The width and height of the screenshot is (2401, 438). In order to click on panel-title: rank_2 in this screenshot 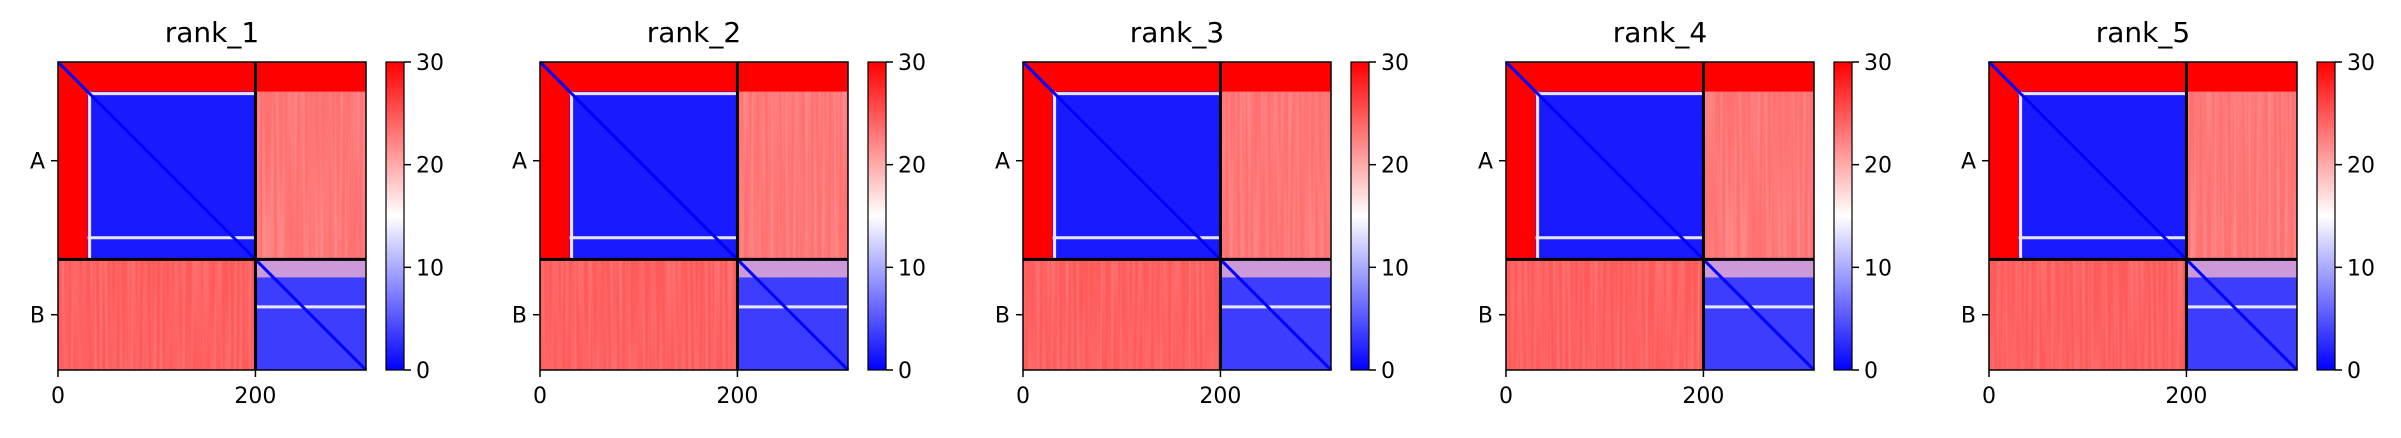, I will do `click(694, 32)`.